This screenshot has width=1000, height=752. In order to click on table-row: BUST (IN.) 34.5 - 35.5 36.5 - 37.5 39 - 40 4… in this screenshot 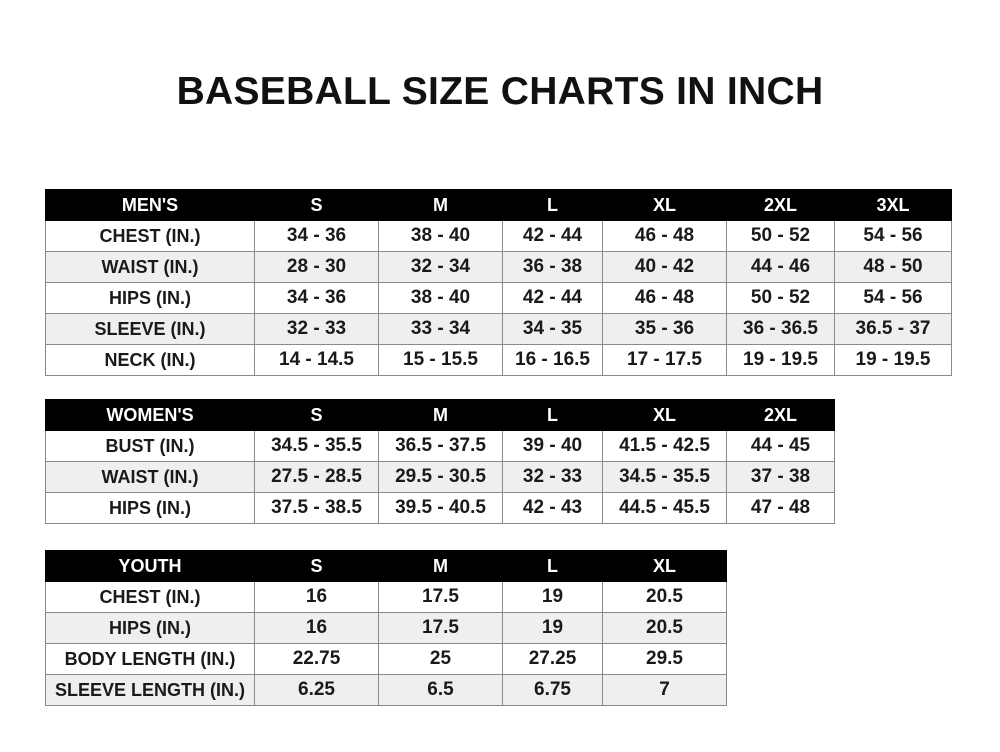, I will do `click(440, 446)`.